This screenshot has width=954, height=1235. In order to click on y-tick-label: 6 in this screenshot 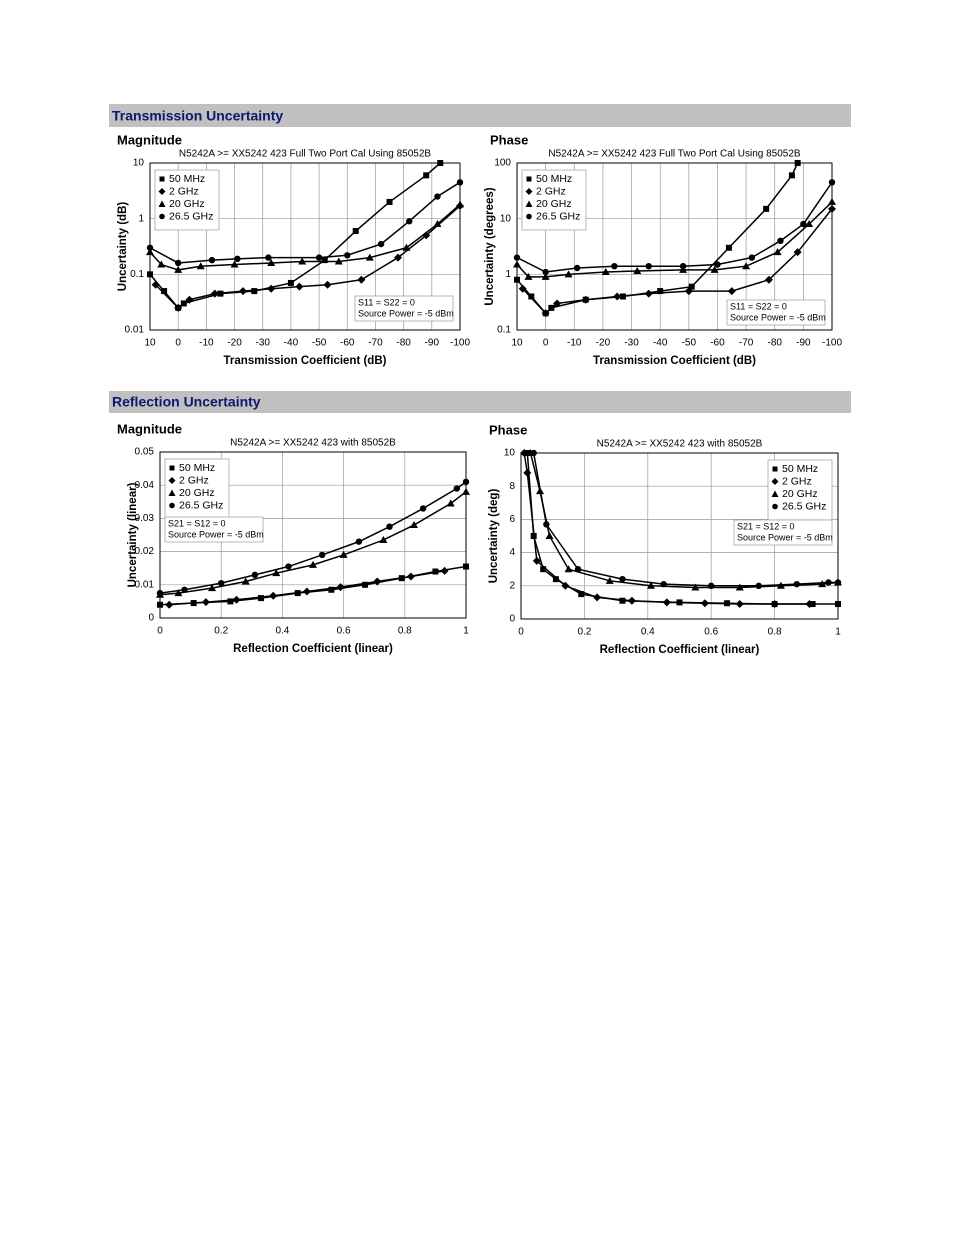, I will do `click(512, 519)`.